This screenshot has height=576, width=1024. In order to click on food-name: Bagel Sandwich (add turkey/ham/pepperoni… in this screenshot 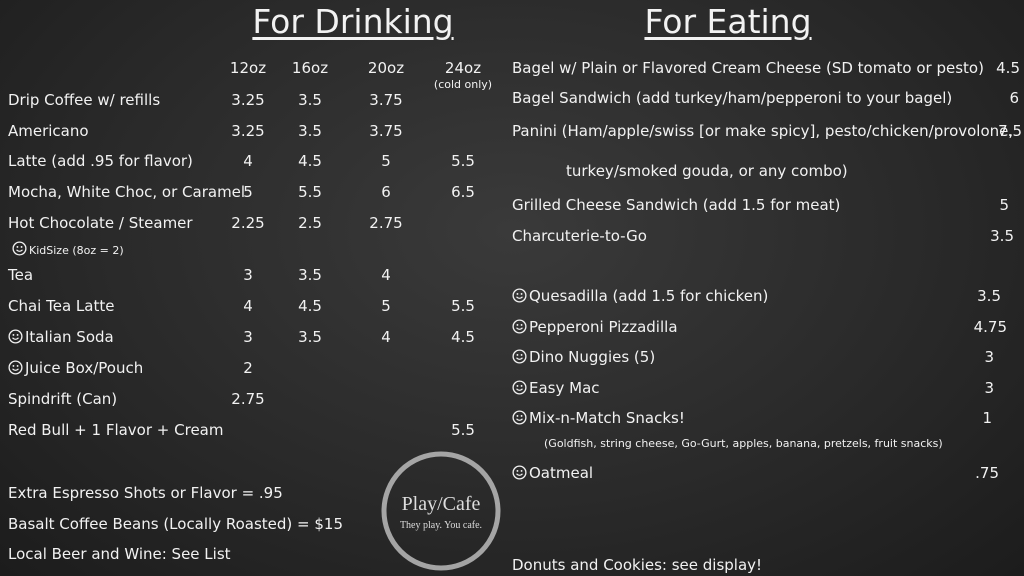, I will do `click(732, 98)`.